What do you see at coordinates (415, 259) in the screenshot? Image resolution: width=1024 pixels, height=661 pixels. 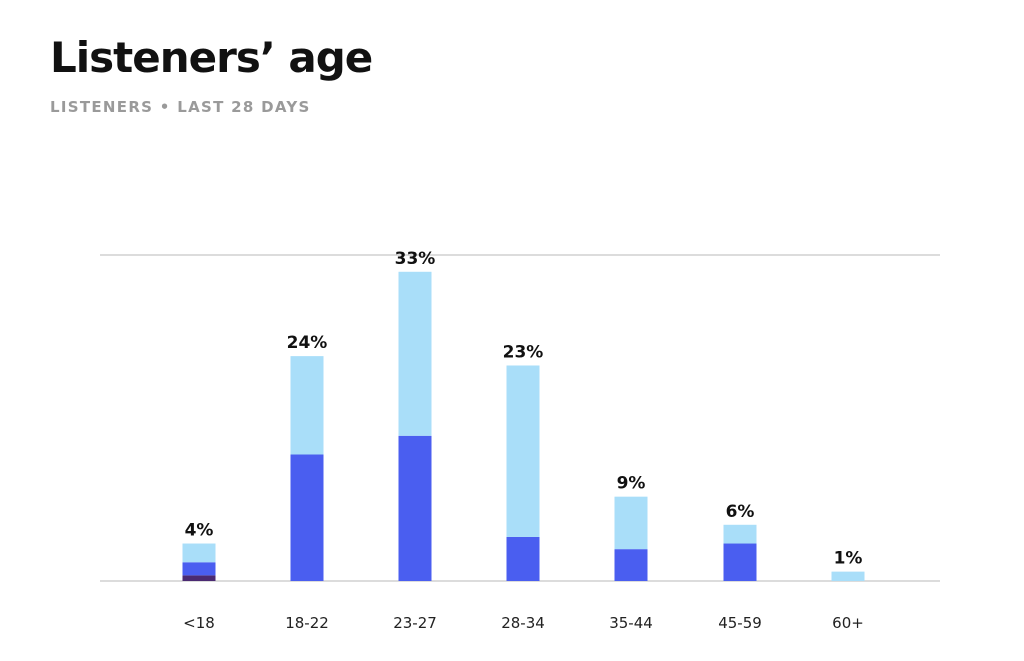 I see `data-label: 33%` at bounding box center [415, 259].